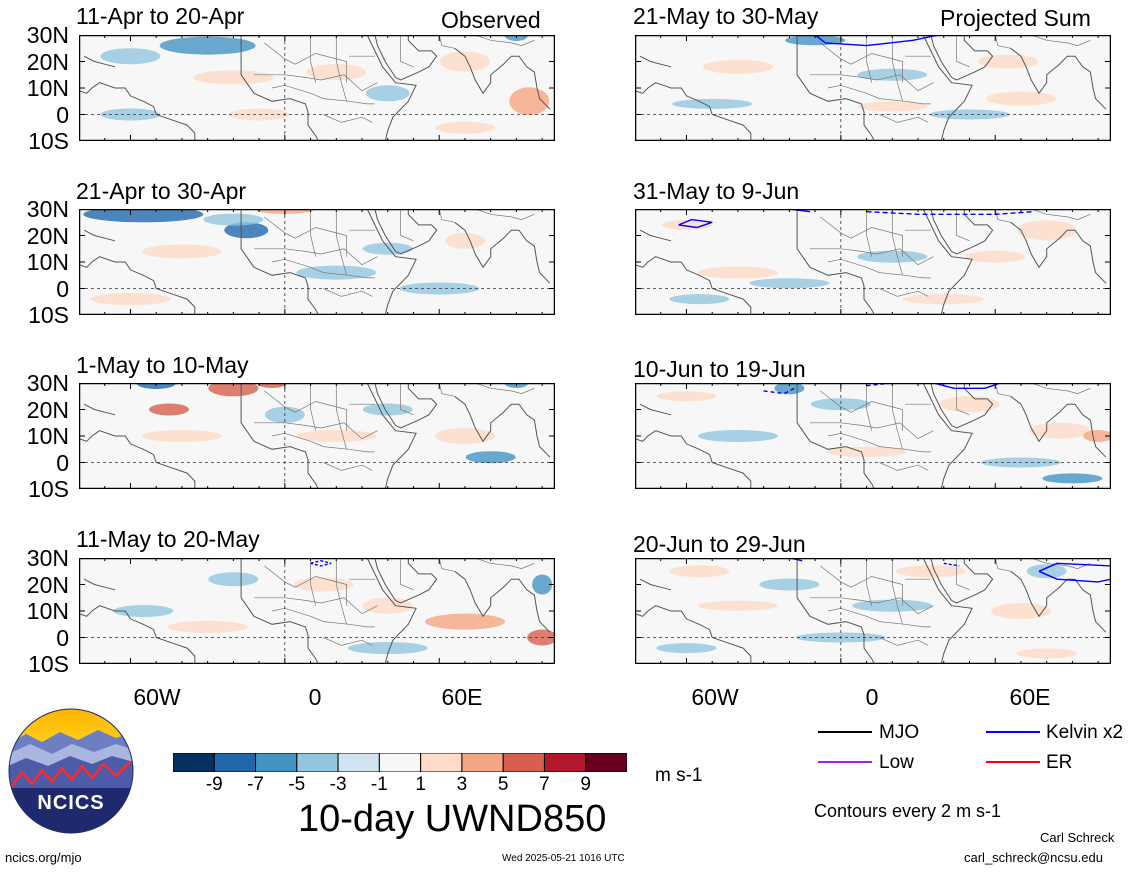 The image size is (1135, 872). Describe the element at coordinates (1033, 857) in the screenshot. I see `footer-email: carl_schreck@ncsu.edu` at that location.